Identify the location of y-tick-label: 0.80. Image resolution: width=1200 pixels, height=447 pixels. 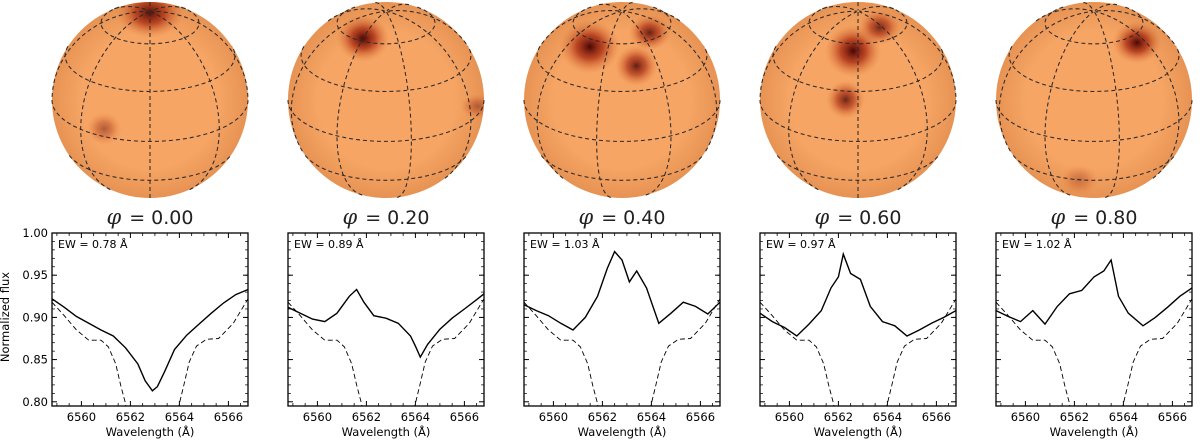
(35, 402).